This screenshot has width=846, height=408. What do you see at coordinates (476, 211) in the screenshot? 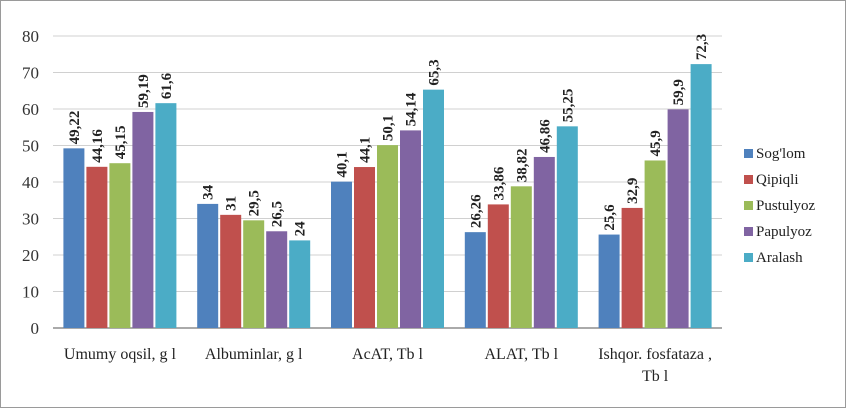
I see `data-label: 26,26` at bounding box center [476, 211].